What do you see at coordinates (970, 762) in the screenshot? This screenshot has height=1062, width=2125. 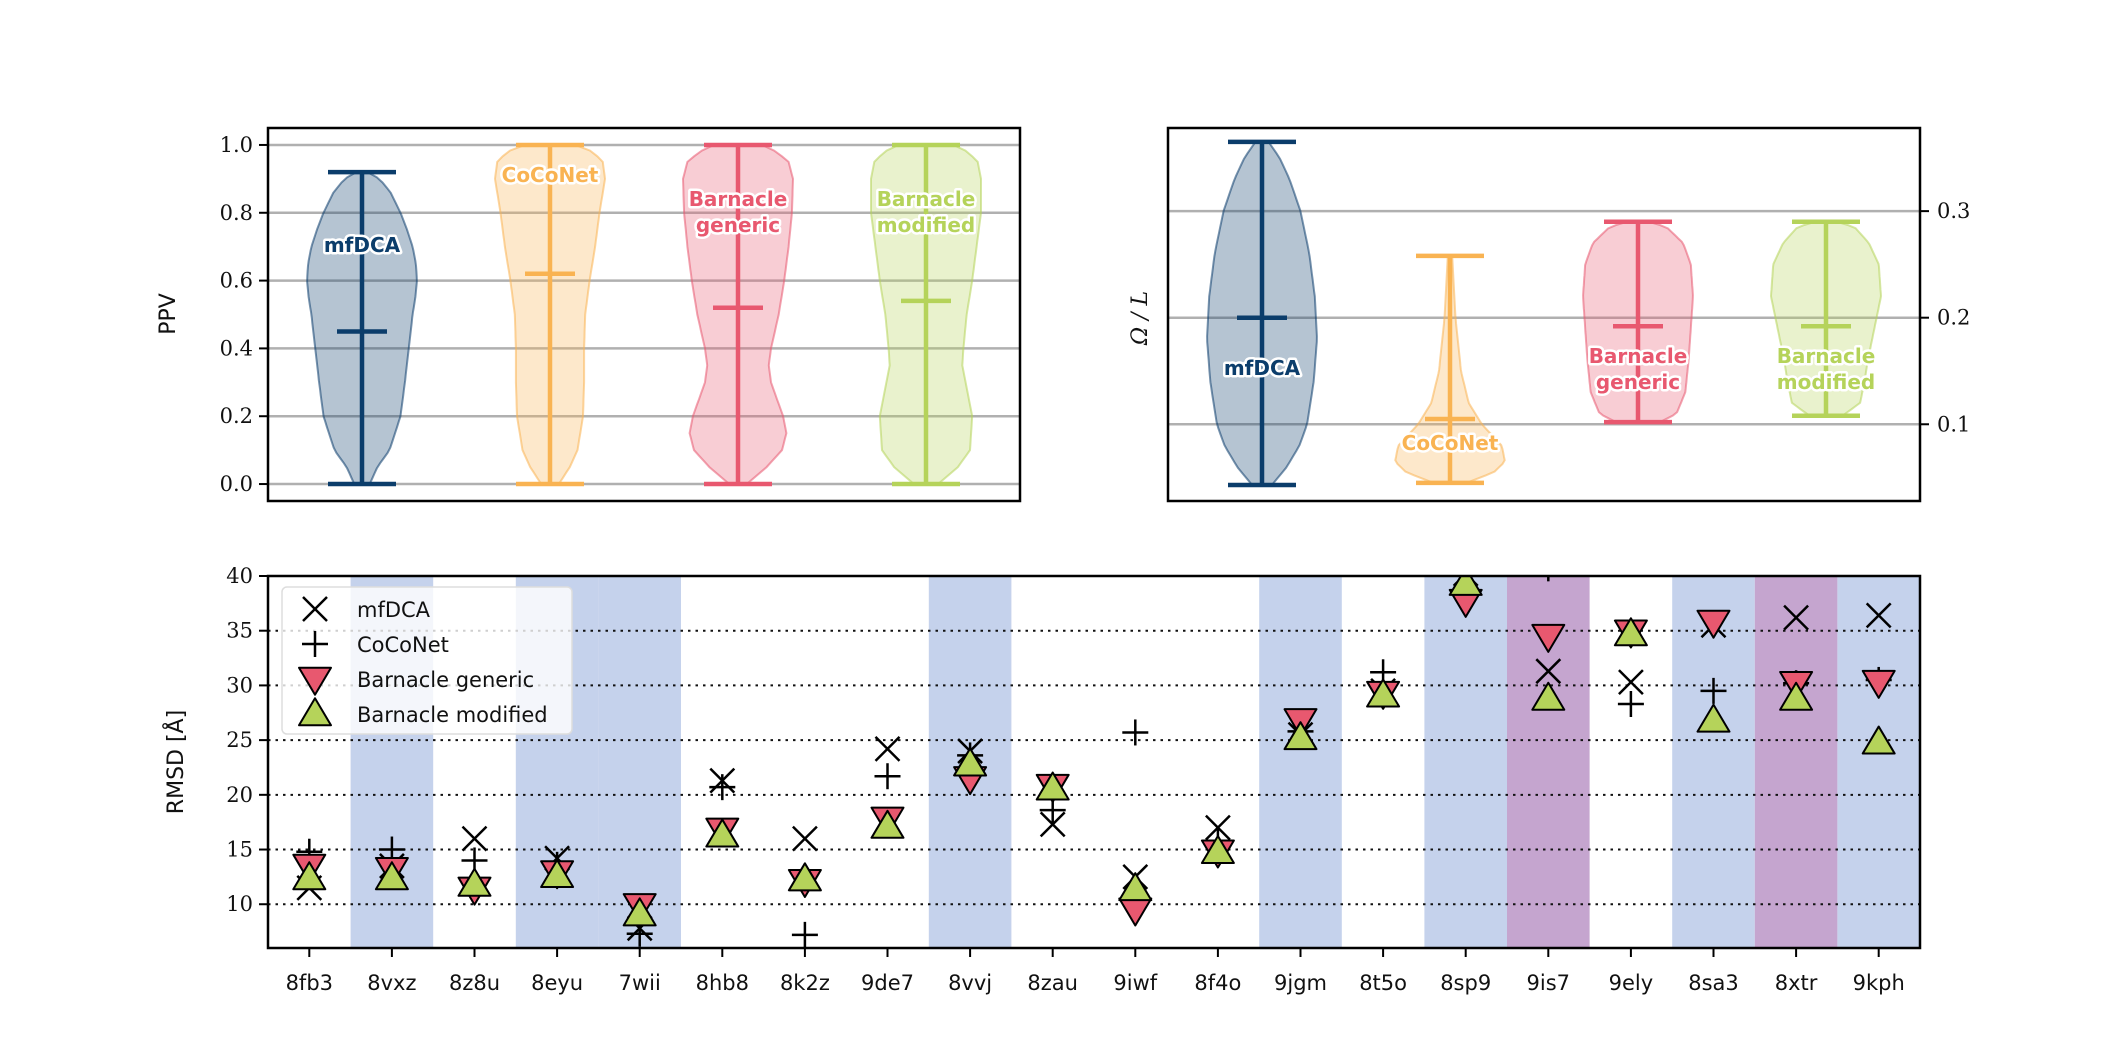 I see `point-barnacle-modified-8vvj` at bounding box center [970, 762].